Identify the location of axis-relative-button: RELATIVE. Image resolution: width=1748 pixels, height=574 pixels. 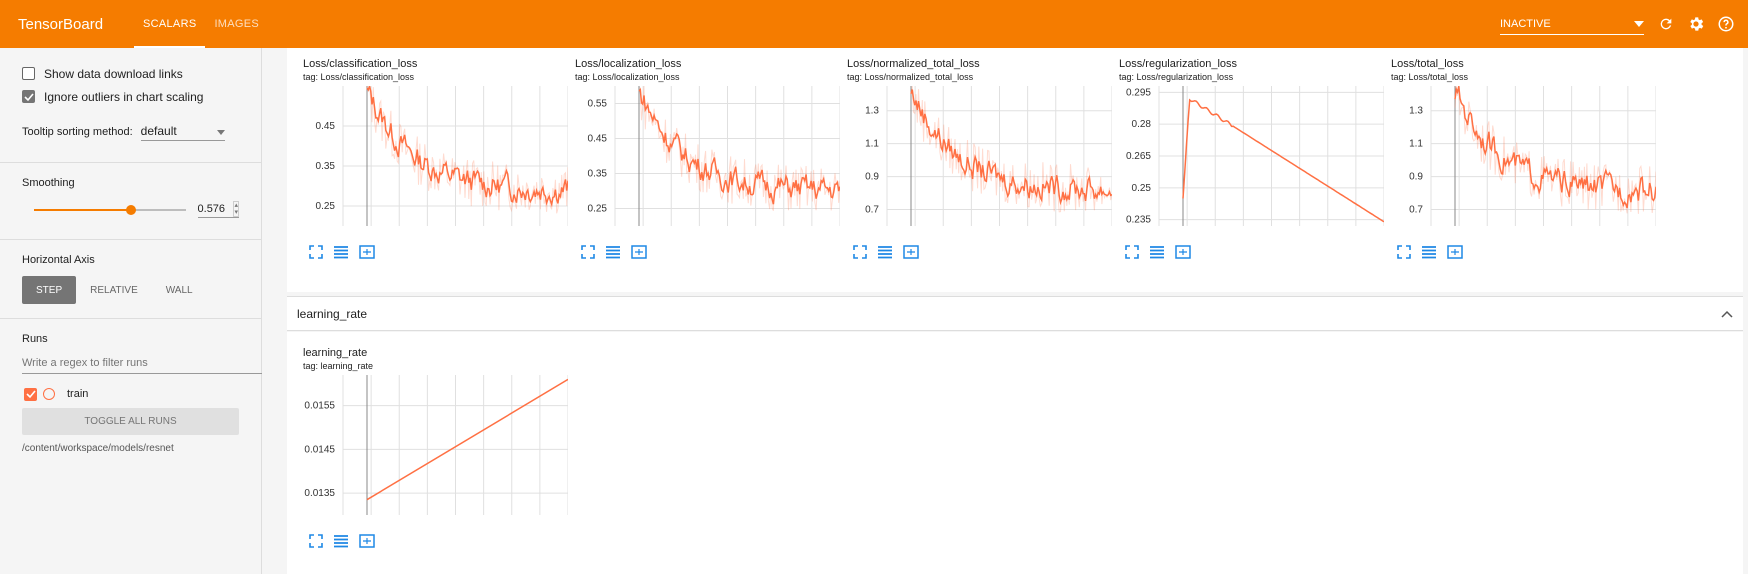
(114, 290).